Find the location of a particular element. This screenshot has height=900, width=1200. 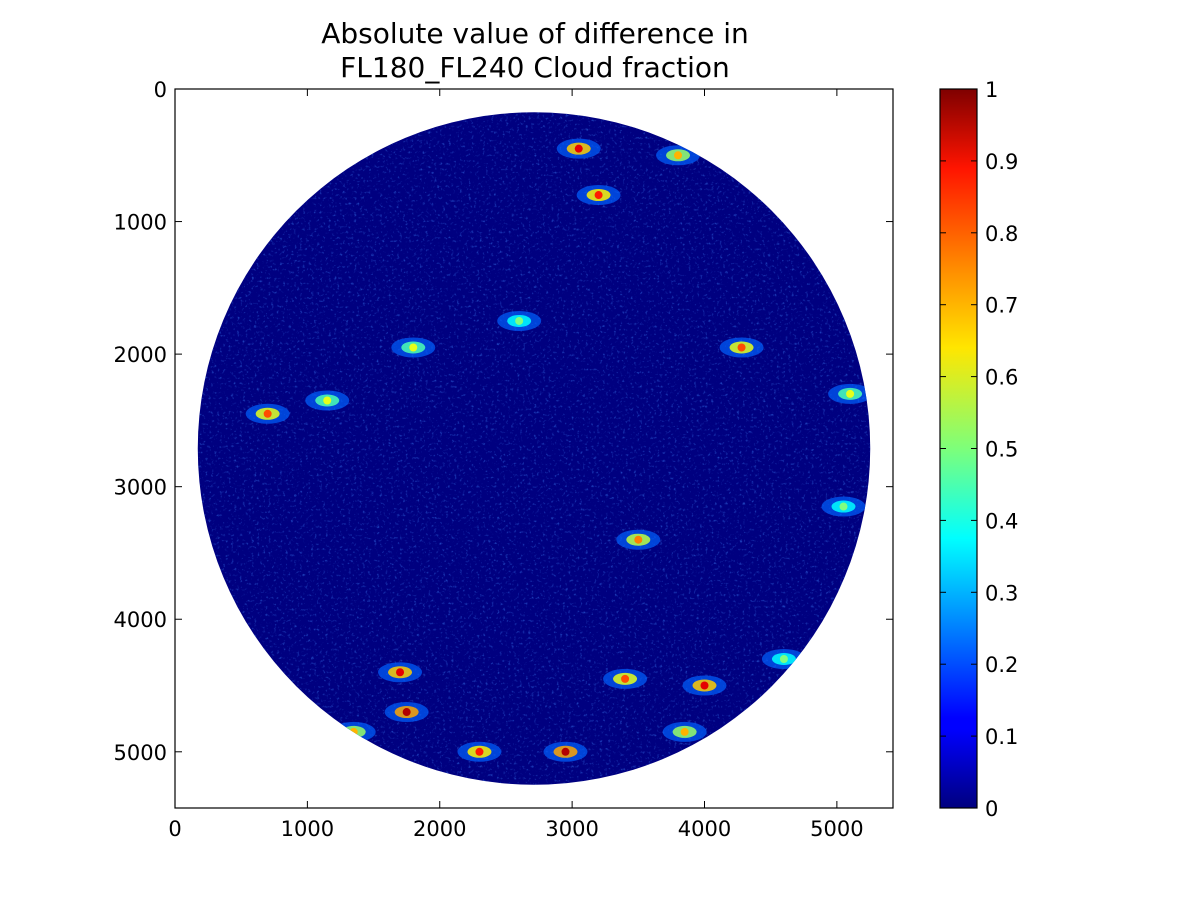

y-tick-label-3: 3000 is located at coordinates (140, 488).